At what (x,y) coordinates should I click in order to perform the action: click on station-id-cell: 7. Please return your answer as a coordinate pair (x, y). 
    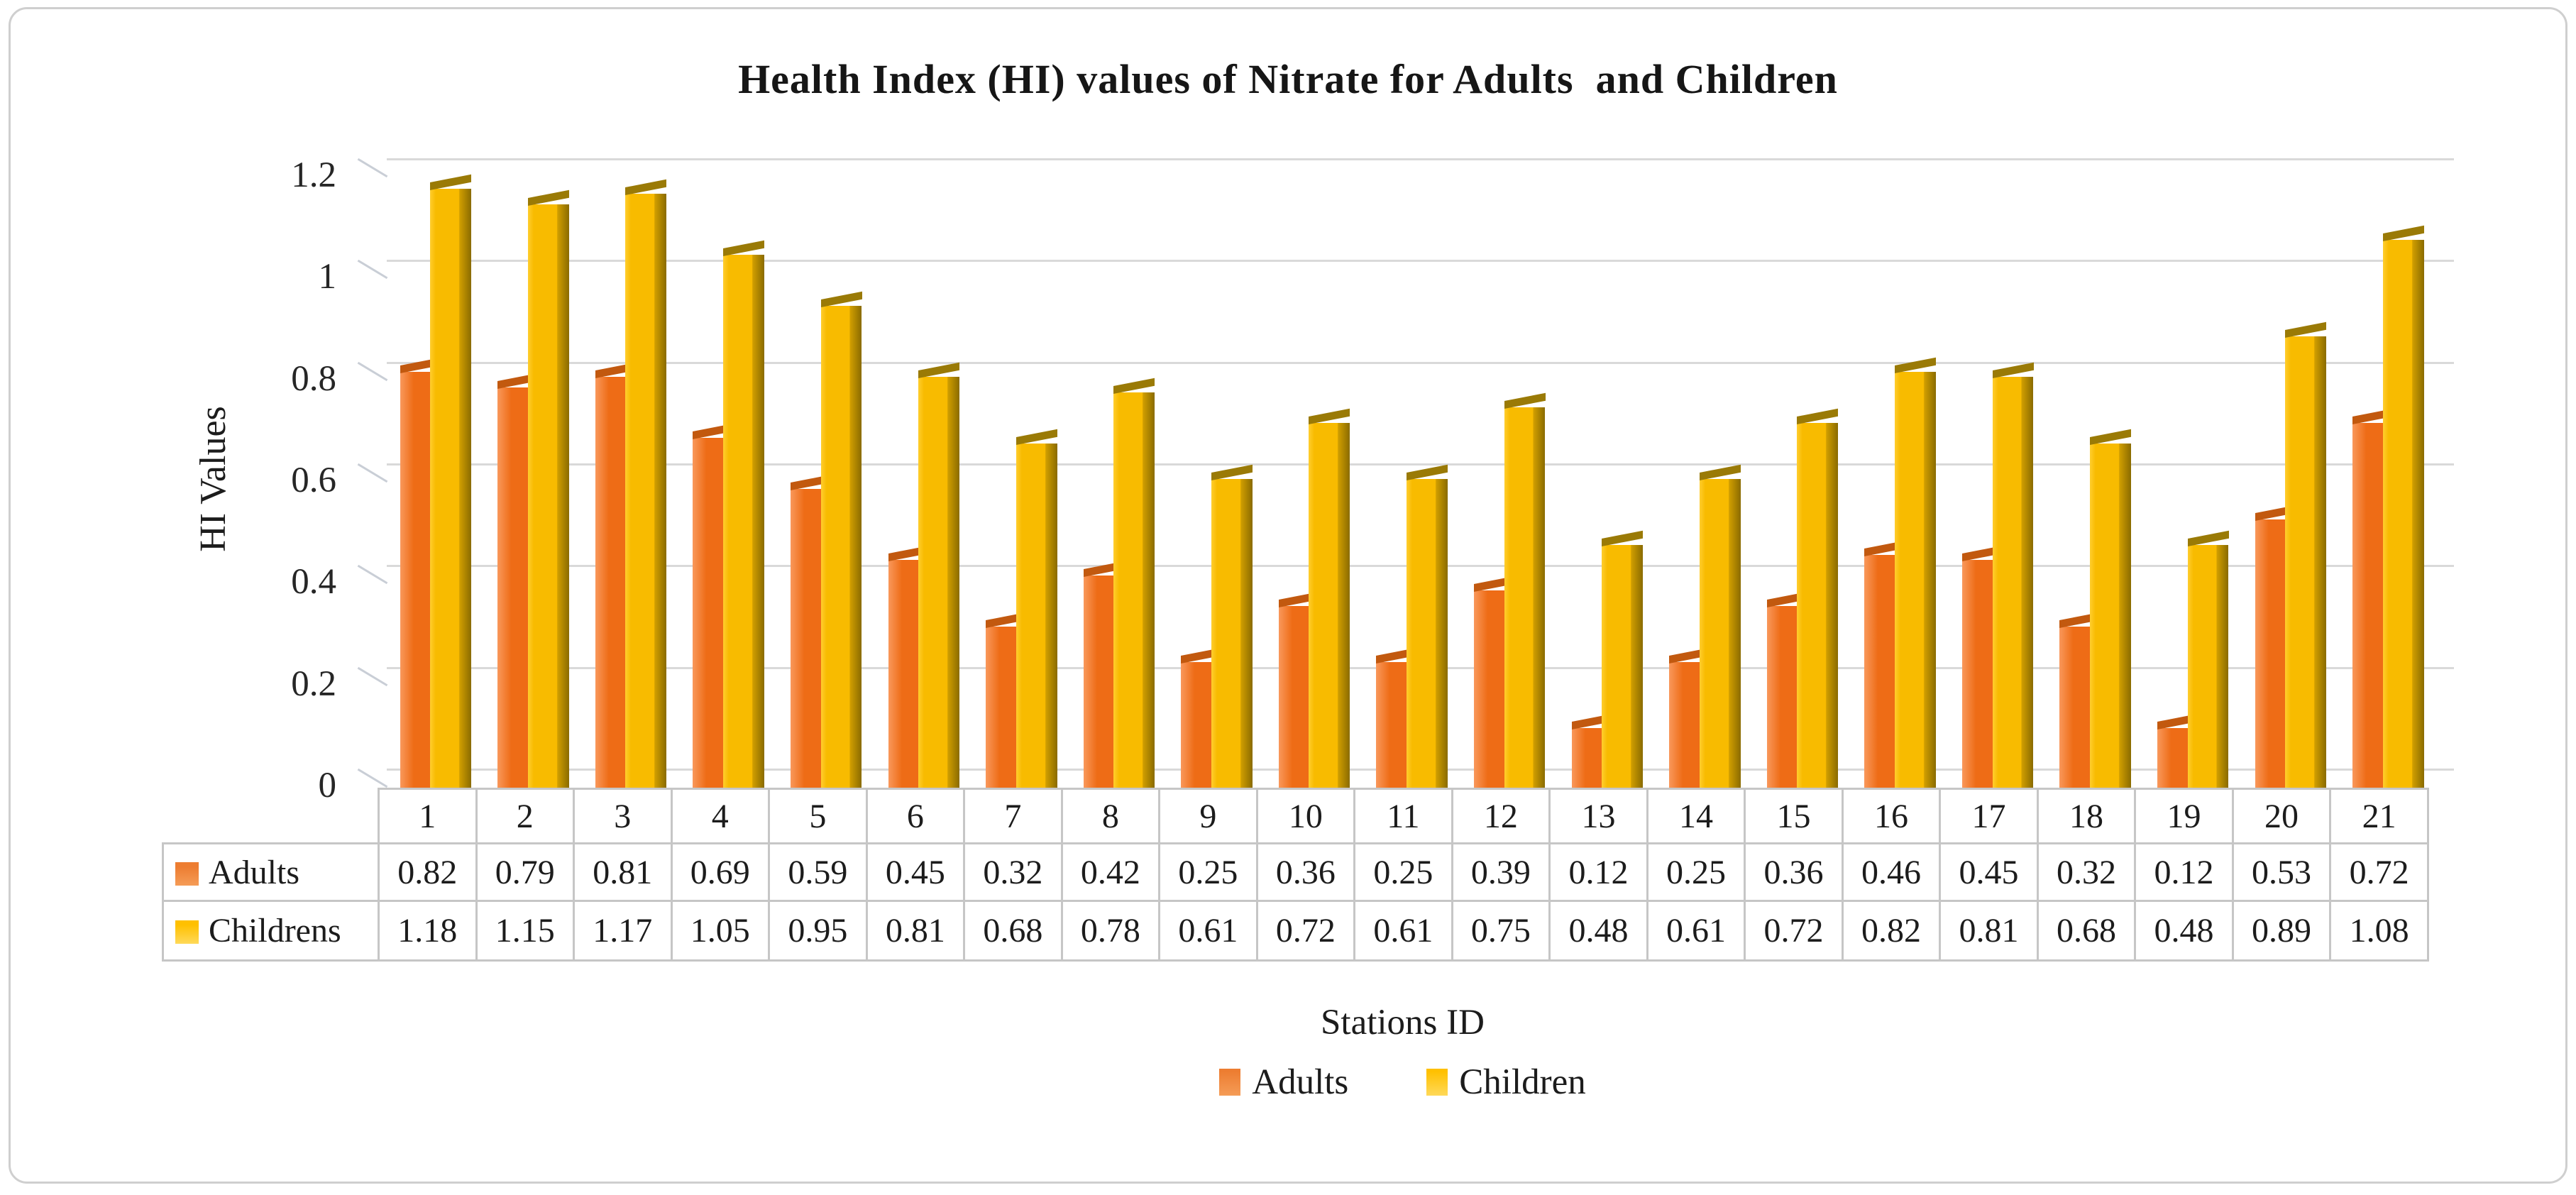
    Looking at the image, I should click on (1013, 816).